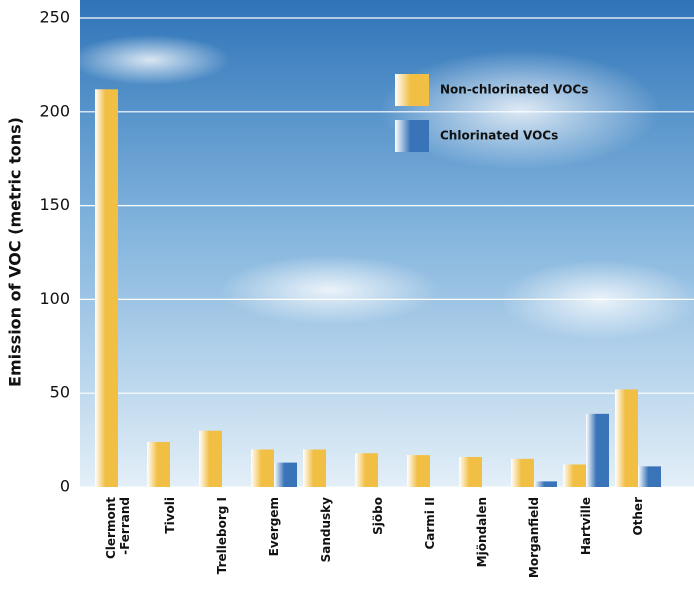  What do you see at coordinates (274, 526) in the screenshot?
I see `x-tick-label: Evergem` at bounding box center [274, 526].